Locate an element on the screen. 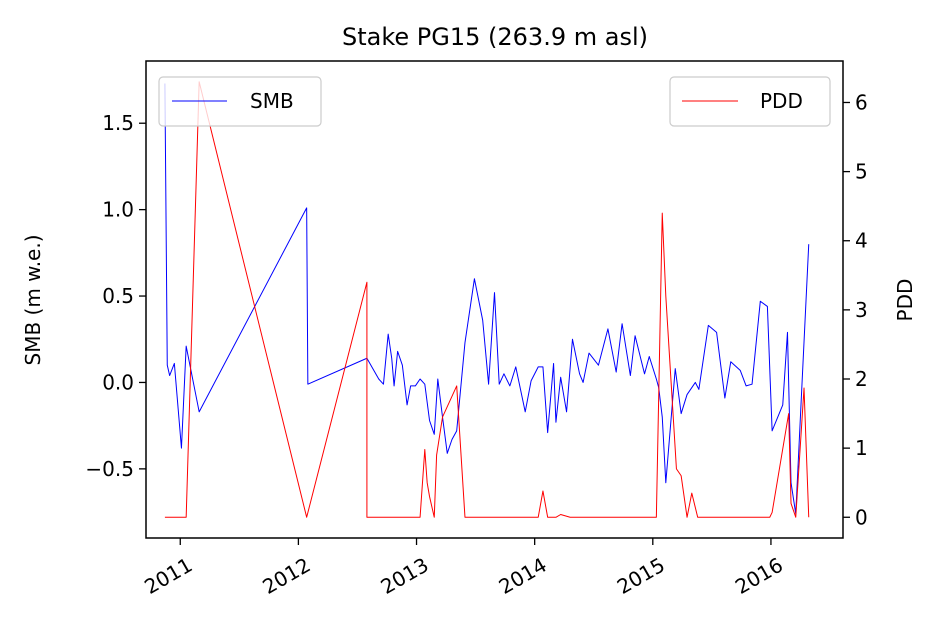  right-y-tick-label: 5 is located at coordinates (861, 172).